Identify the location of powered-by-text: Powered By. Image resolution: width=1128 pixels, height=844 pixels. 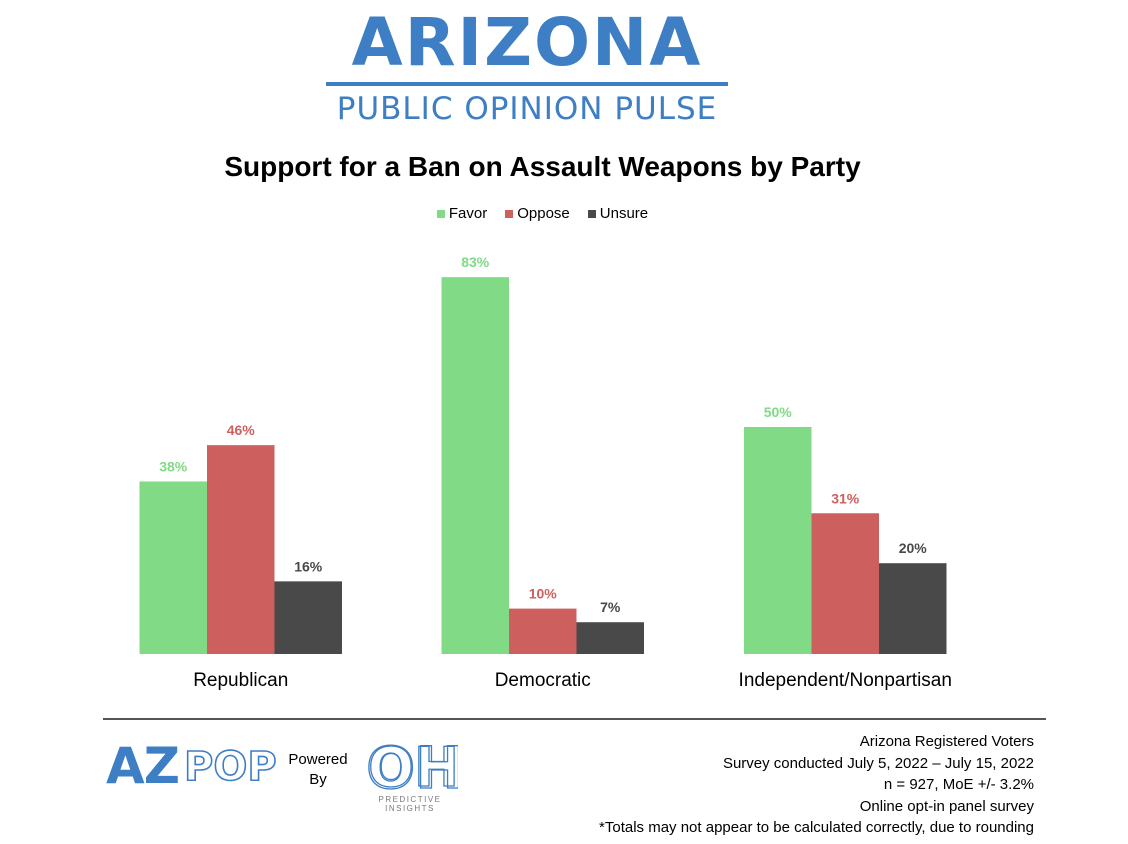
(318, 770).